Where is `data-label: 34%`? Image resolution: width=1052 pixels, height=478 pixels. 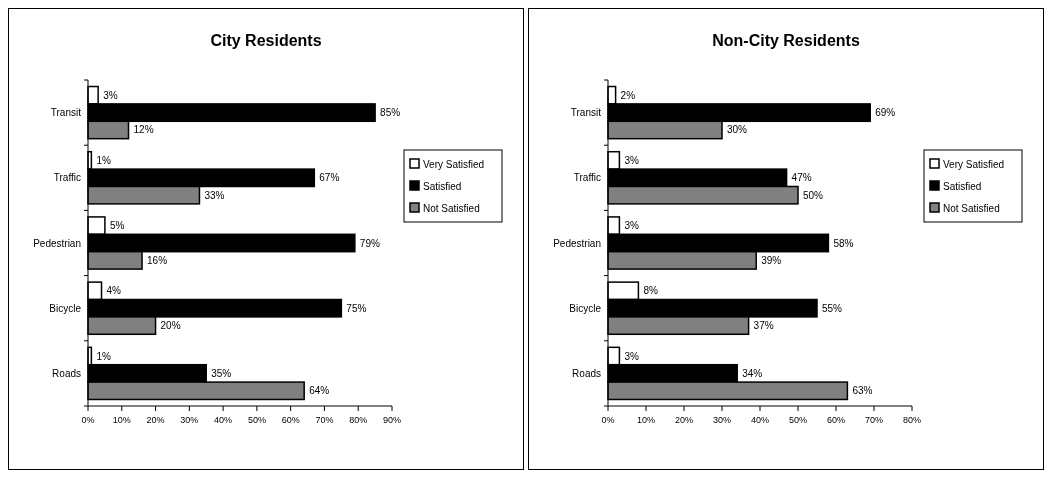
data-label: 34% is located at coordinates (752, 373).